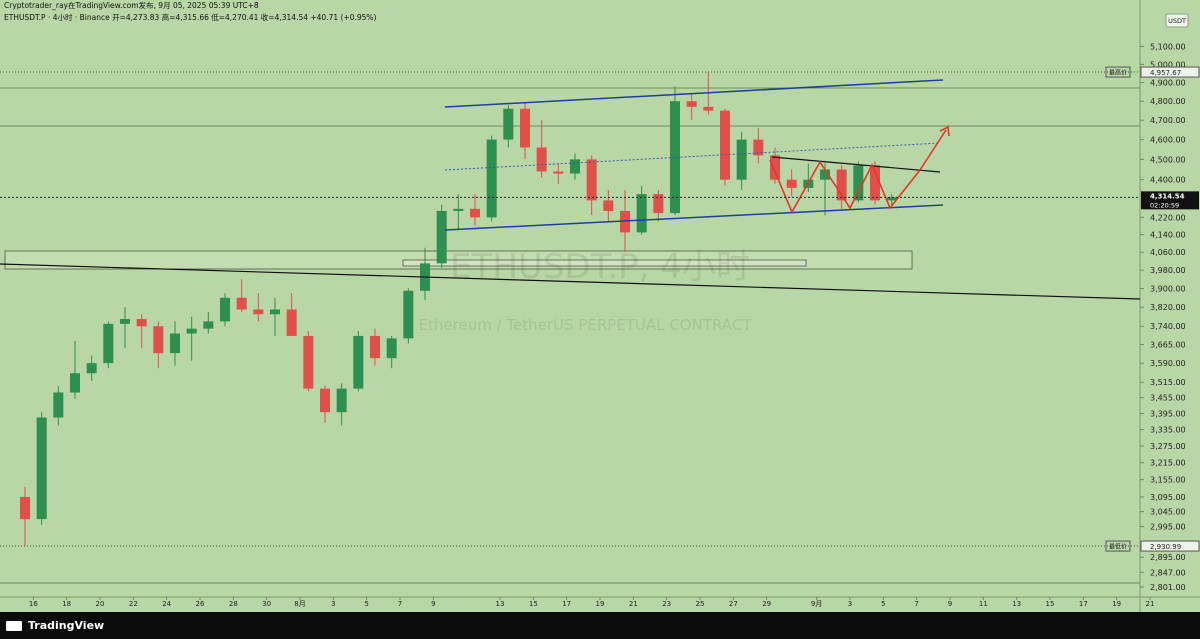 The width and height of the screenshot is (1200, 639). I want to click on x-tick-label: 9, so click(433, 604).